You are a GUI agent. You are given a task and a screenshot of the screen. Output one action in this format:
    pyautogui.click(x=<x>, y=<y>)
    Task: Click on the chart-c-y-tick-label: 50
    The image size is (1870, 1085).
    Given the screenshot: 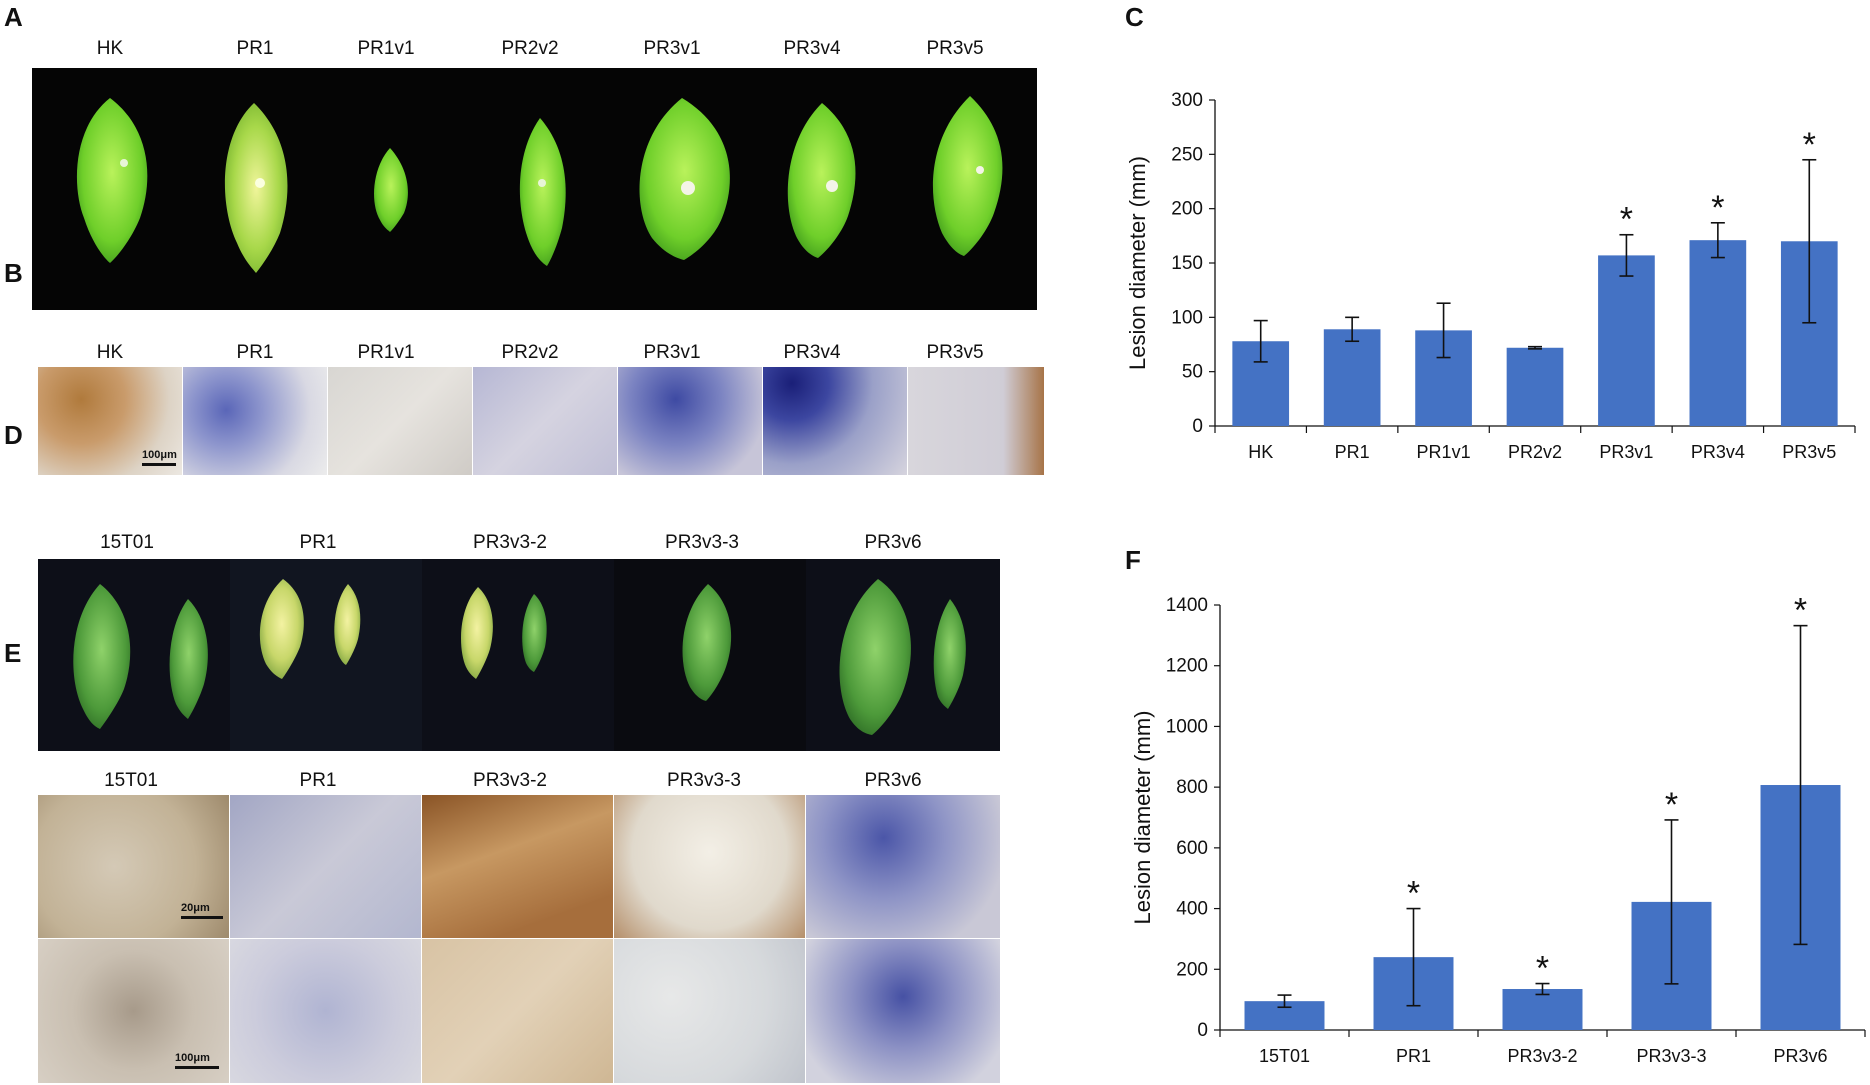 What is the action you would take?
    pyautogui.click(x=1192, y=372)
    